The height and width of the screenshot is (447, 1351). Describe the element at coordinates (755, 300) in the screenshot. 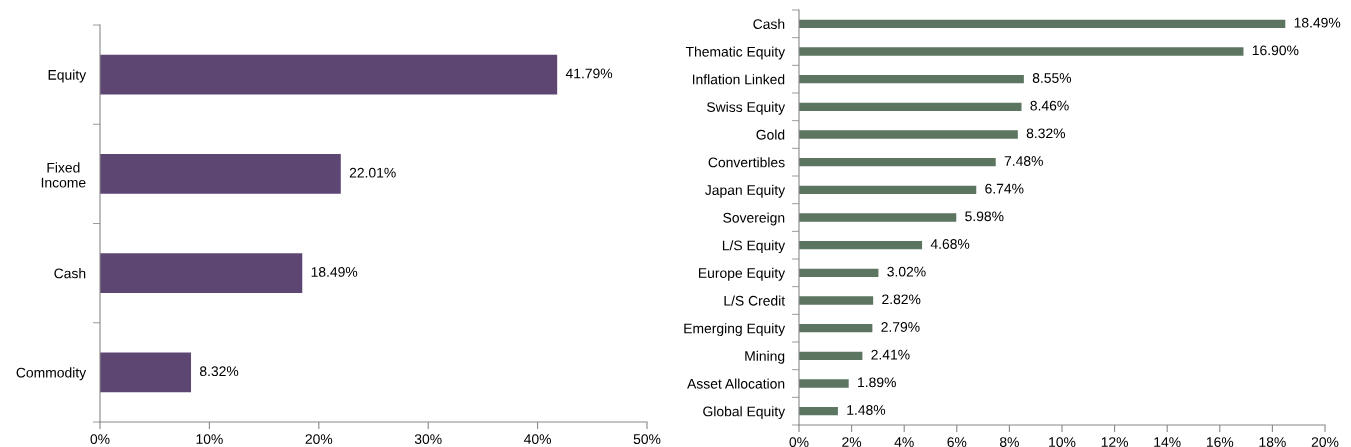

I see `y-tick-label: L/S Credit` at that location.